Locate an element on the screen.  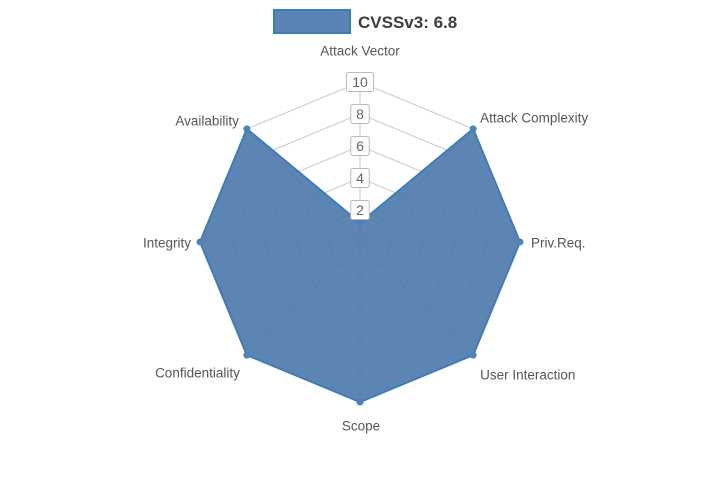
radial-tick-labels: 2 4 6 8 10 is located at coordinates (360, 146).